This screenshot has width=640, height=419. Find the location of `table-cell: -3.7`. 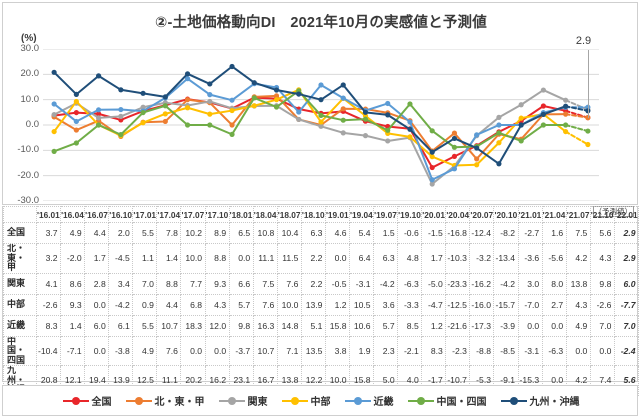

table-cell: -3.7 is located at coordinates (241, 350).